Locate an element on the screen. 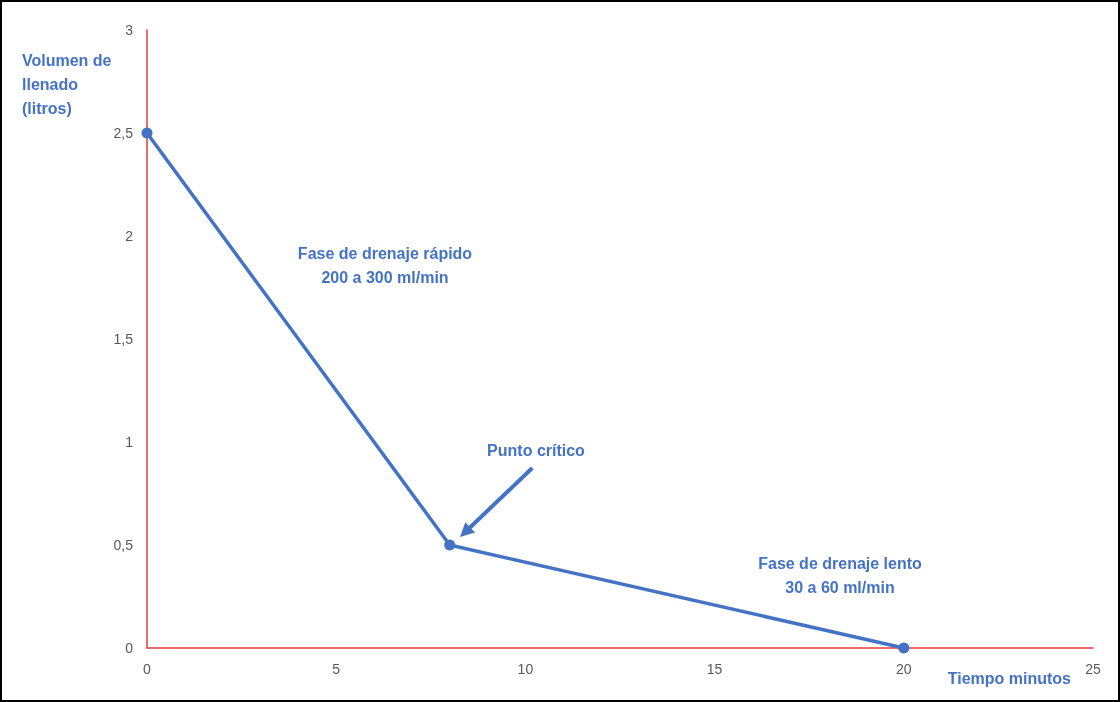 The image size is (1120, 702). annotation: Fase de drenaje rápido 200 a 300 ml/min is located at coordinates (385, 265).